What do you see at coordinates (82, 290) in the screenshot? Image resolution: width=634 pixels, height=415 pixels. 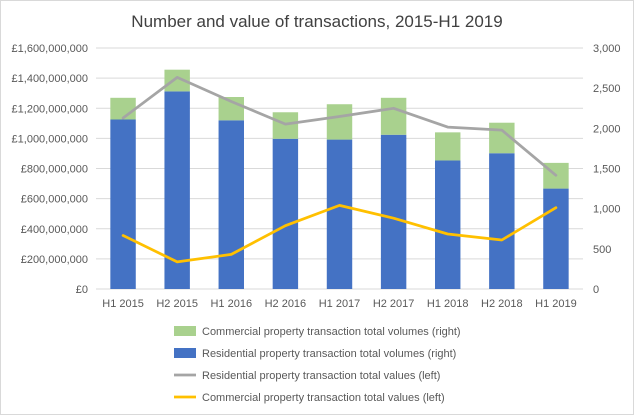 I see `left-tick-label: £0` at bounding box center [82, 290].